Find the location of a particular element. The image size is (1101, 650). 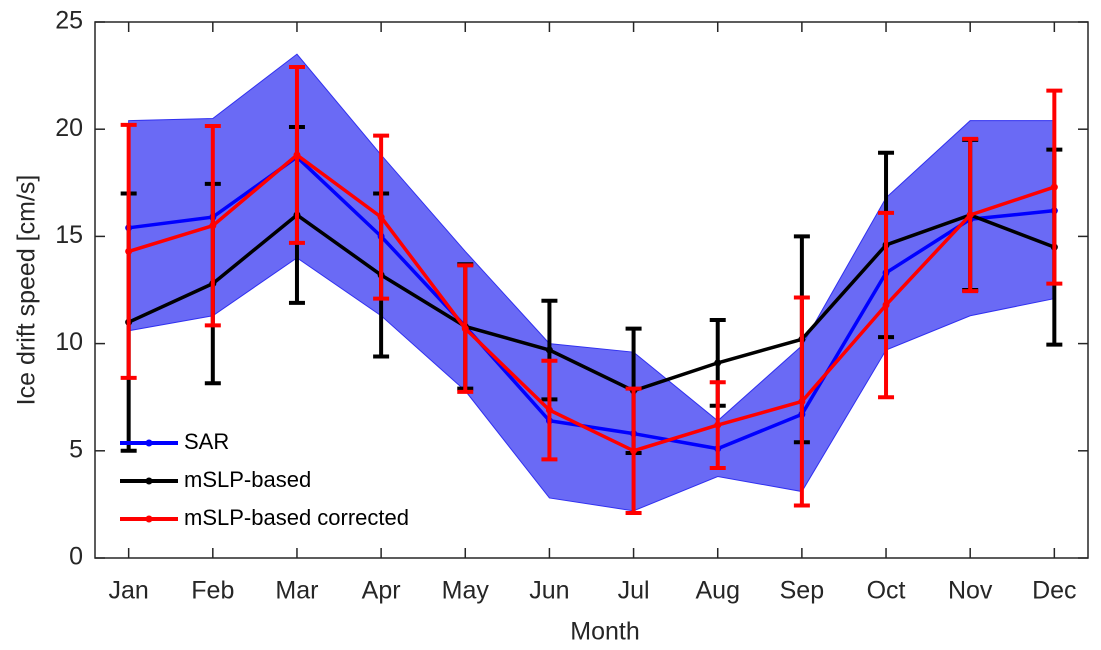

y-tick-label: 25 is located at coordinates (69, 21).